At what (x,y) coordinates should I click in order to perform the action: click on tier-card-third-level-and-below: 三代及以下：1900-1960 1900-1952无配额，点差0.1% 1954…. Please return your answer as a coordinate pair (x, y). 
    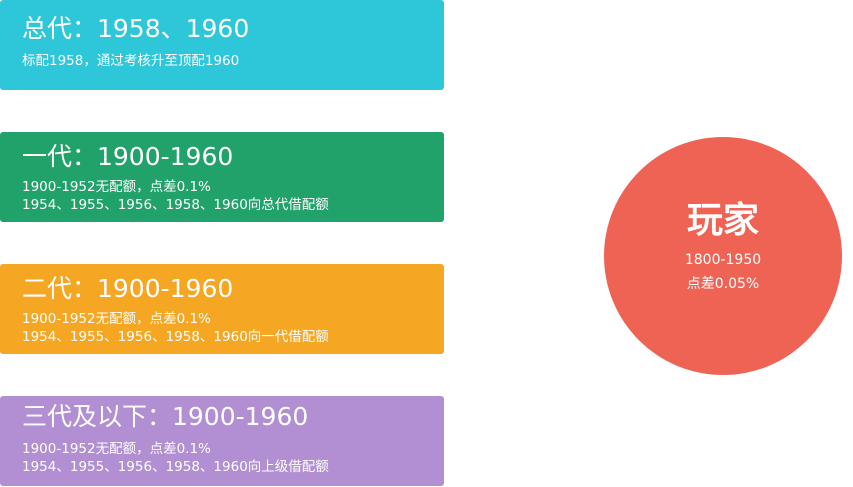
    Looking at the image, I should click on (222, 441).